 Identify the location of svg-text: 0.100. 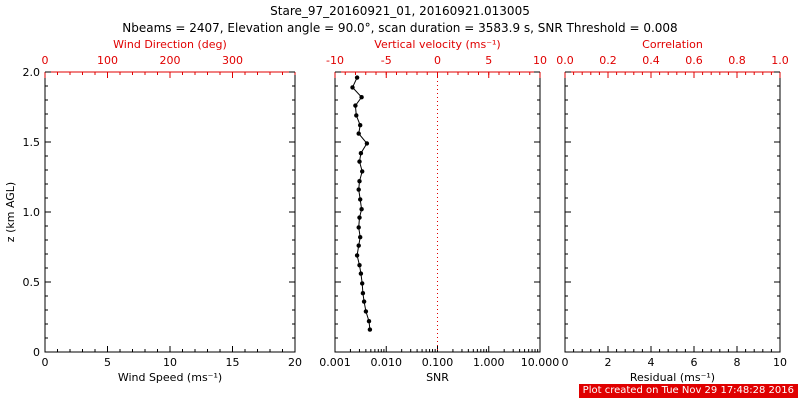
(438, 362).